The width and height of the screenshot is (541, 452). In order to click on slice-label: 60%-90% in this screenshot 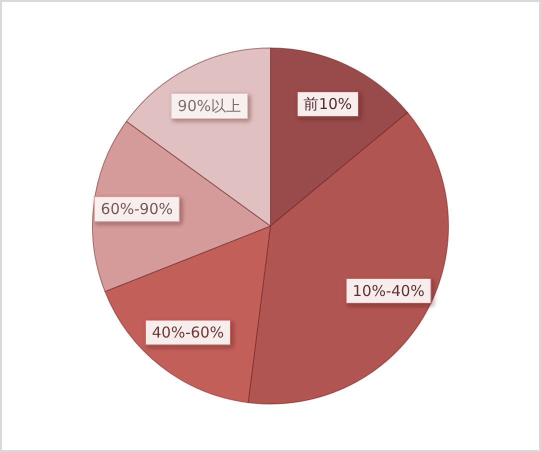, I will do `click(136, 209)`.